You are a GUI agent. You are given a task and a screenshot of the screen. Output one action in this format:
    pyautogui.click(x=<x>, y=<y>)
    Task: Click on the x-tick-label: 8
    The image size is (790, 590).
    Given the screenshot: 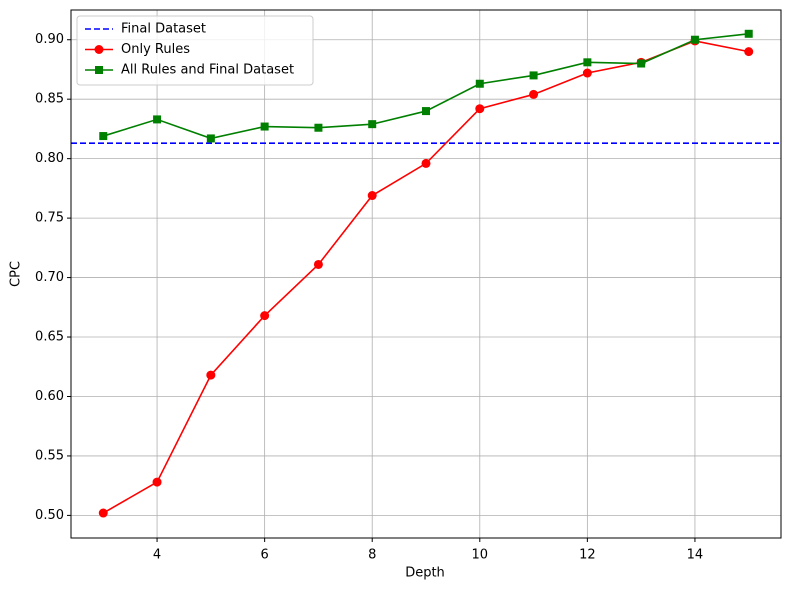 What is the action you would take?
    pyautogui.click(x=372, y=555)
    